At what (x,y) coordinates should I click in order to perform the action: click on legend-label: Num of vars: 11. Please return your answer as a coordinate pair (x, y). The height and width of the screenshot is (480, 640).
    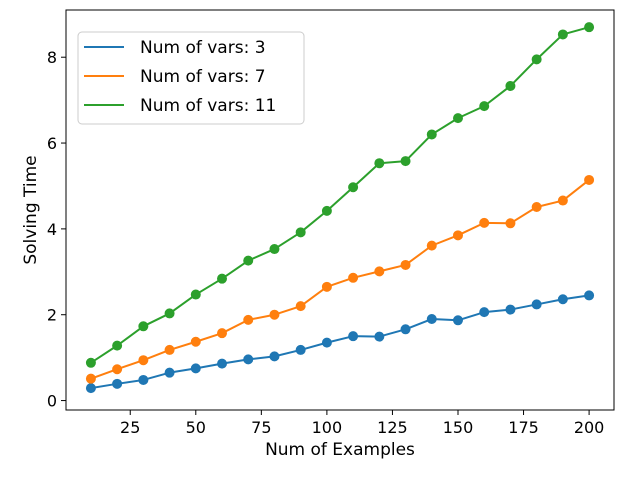
    Looking at the image, I should click on (208, 106).